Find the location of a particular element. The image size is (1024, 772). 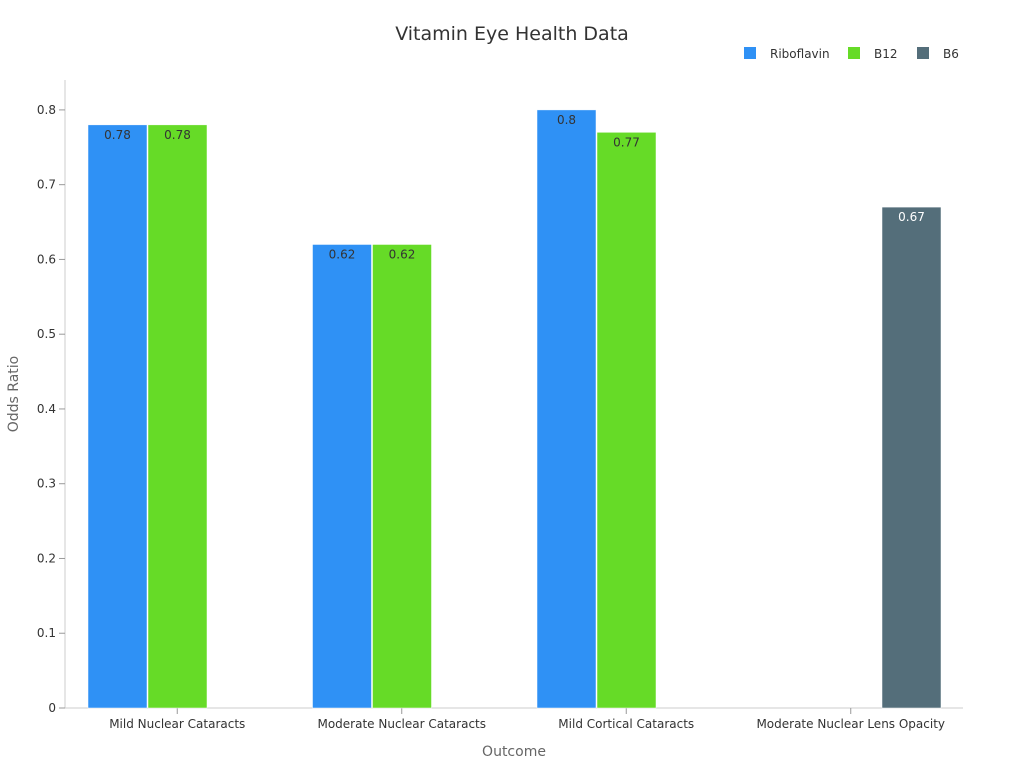

y-tick-label: 0.8 is located at coordinates (46, 110).